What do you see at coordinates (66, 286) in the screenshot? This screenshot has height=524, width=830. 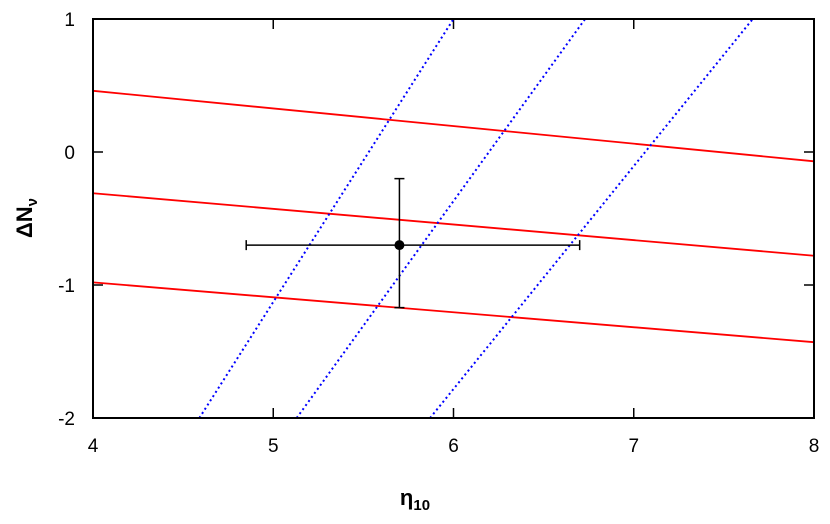 I see `y-tick-label: -1` at bounding box center [66, 286].